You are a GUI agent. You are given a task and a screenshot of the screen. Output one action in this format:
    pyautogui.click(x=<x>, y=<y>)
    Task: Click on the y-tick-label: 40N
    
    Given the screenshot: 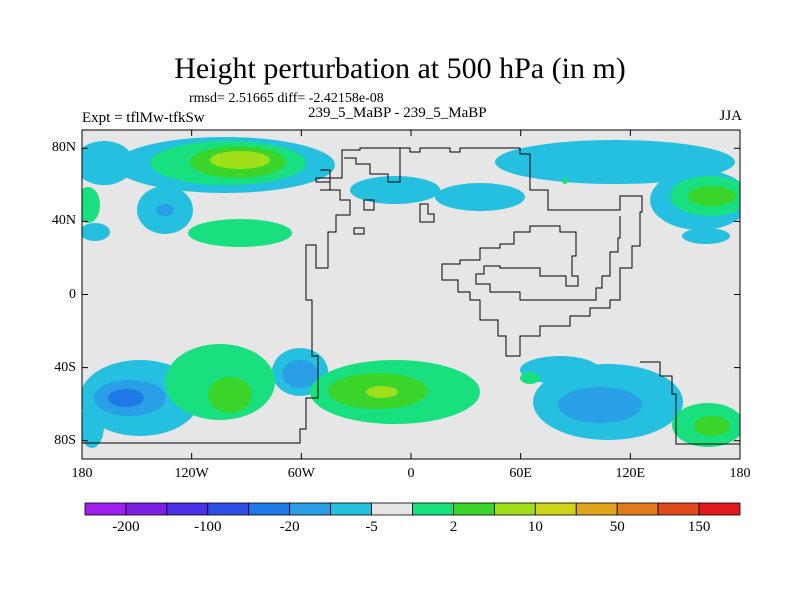 What is the action you would take?
    pyautogui.click(x=63, y=221)
    